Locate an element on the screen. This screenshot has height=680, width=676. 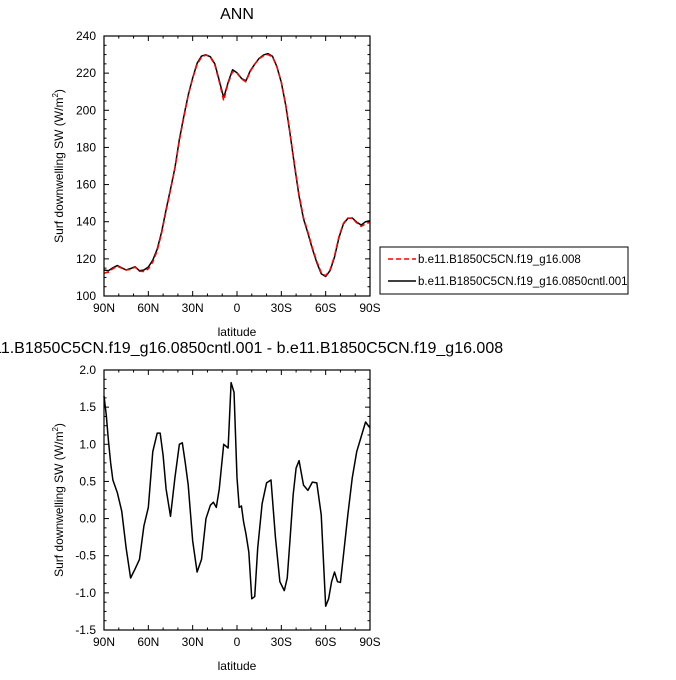
y-tick-label: 180 is located at coordinates (86, 147).